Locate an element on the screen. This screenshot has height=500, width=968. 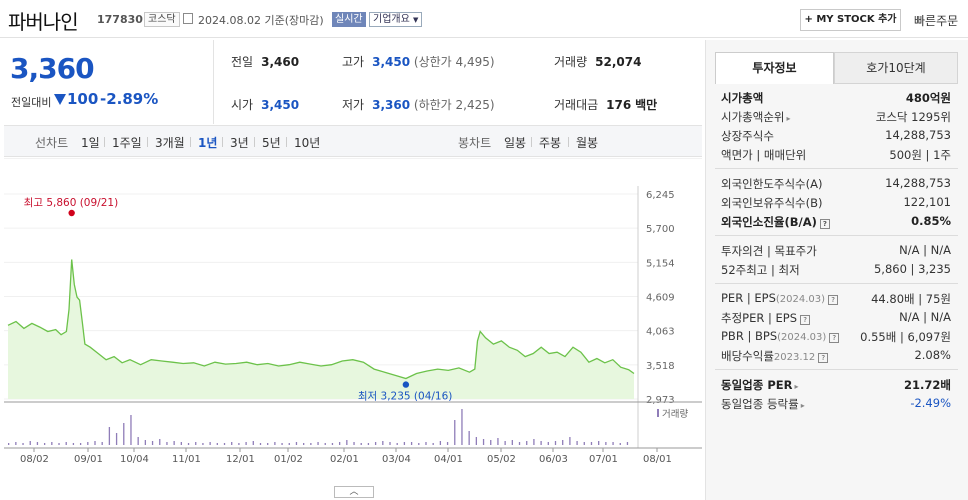
add-mystock-button: + MY STOCK 추가 is located at coordinates (850, 20).